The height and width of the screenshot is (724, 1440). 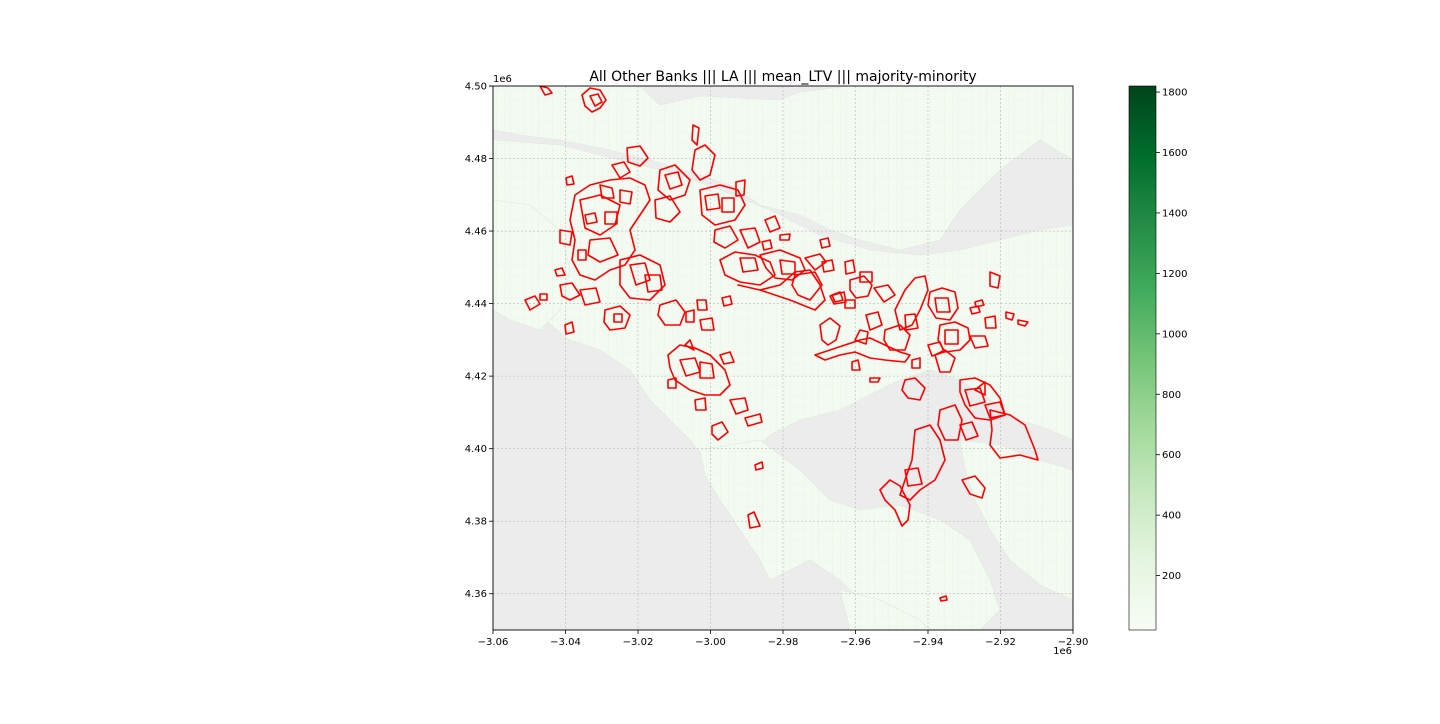 I want to click on colorbar-tick-label: 400, so click(x=1171, y=516).